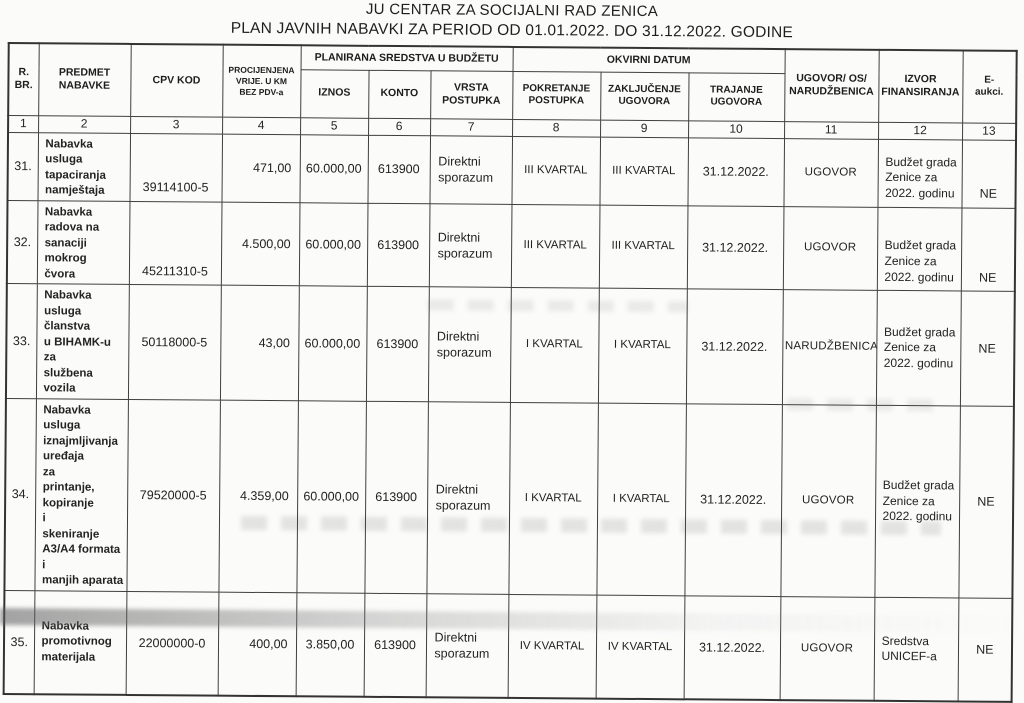  Describe the element at coordinates (471, 127) in the screenshot. I see `column-number: 7` at that location.